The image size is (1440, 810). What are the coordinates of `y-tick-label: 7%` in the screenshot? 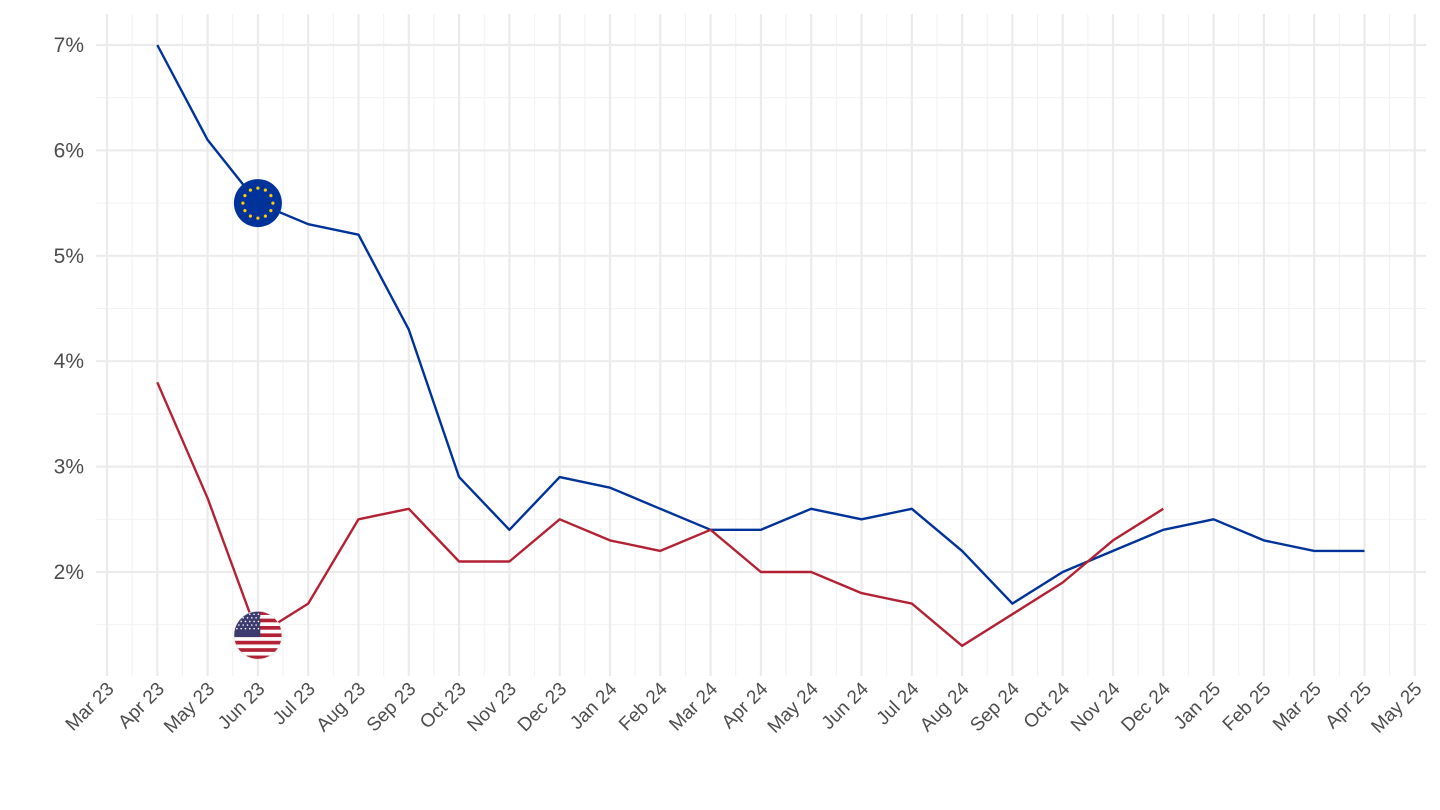 It's located at (69, 45).